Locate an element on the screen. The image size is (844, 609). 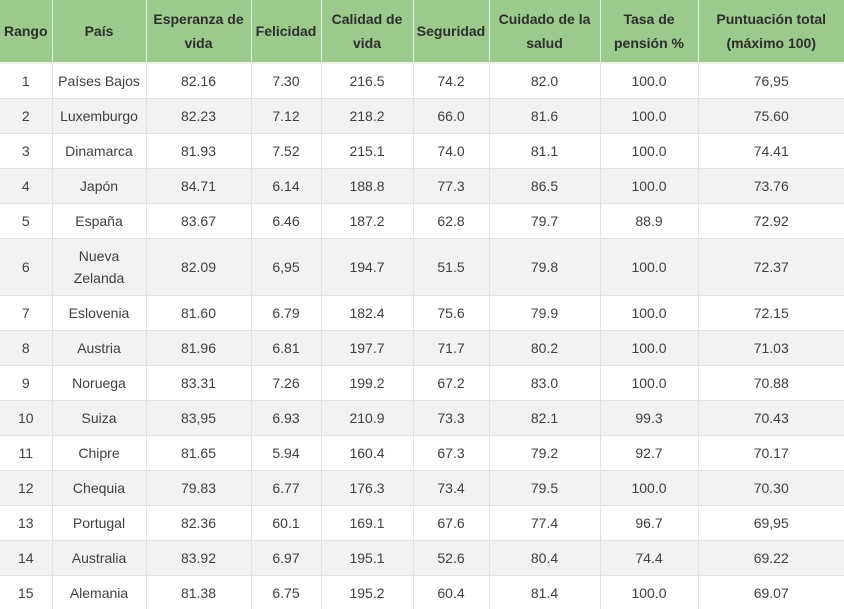
value-cell: 83,95 is located at coordinates (199, 418).